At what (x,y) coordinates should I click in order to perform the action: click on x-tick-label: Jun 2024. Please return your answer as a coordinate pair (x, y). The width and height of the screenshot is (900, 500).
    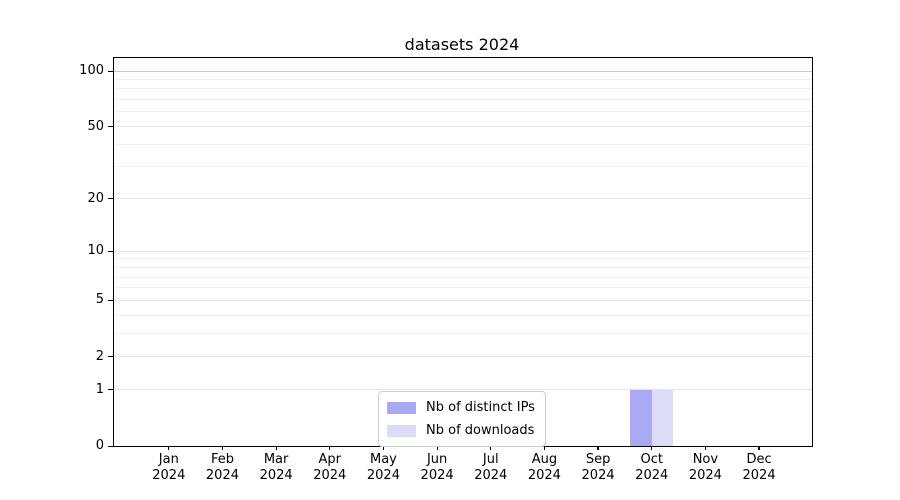
    Looking at the image, I should click on (437, 468).